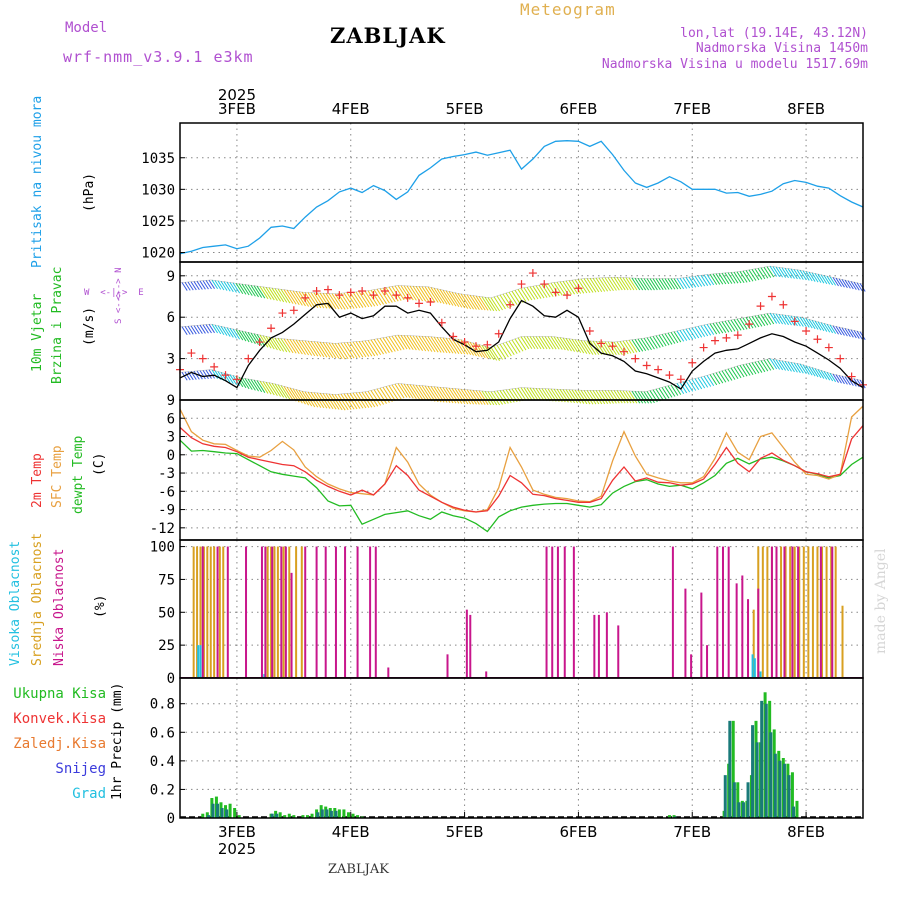 This screenshot has width=900, height=900. Describe the element at coordinates (158, 159) in the screenshot. I see `y-tick-label: 1035` at that location.